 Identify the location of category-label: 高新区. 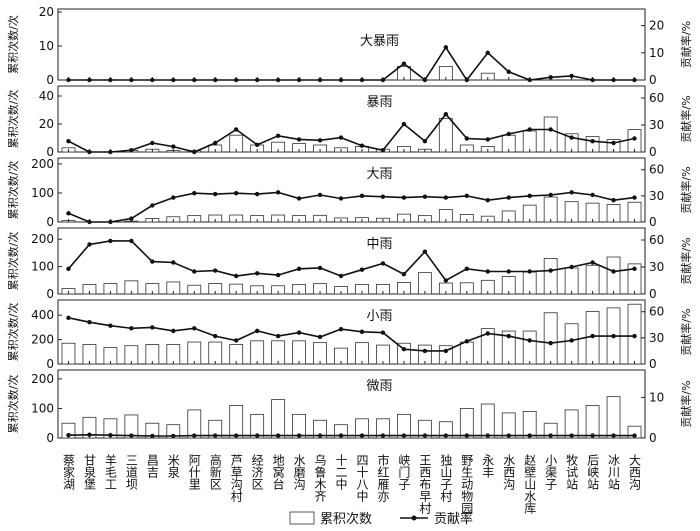
(215, 471).